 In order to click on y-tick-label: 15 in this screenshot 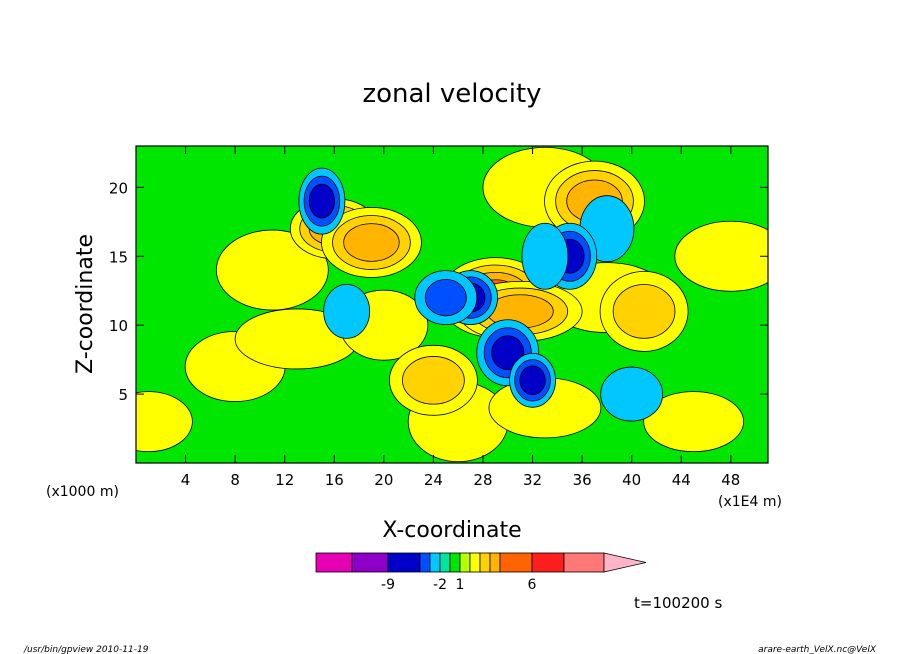, I will do `click(118, 257)`.